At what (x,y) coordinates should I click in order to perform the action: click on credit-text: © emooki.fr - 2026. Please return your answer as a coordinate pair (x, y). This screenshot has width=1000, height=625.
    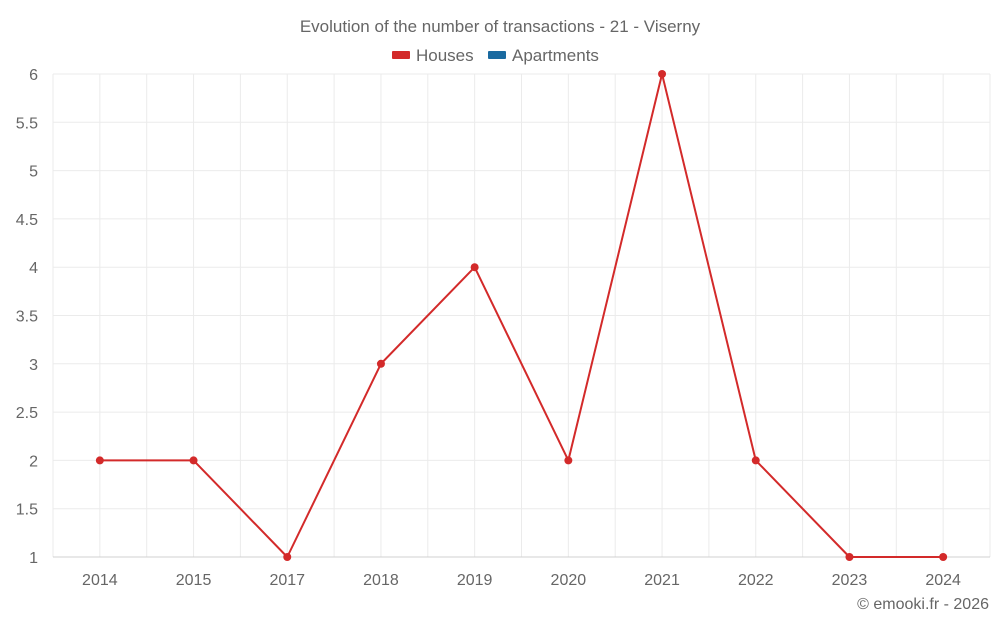
    Looking at the image, I should click on (923, 604).